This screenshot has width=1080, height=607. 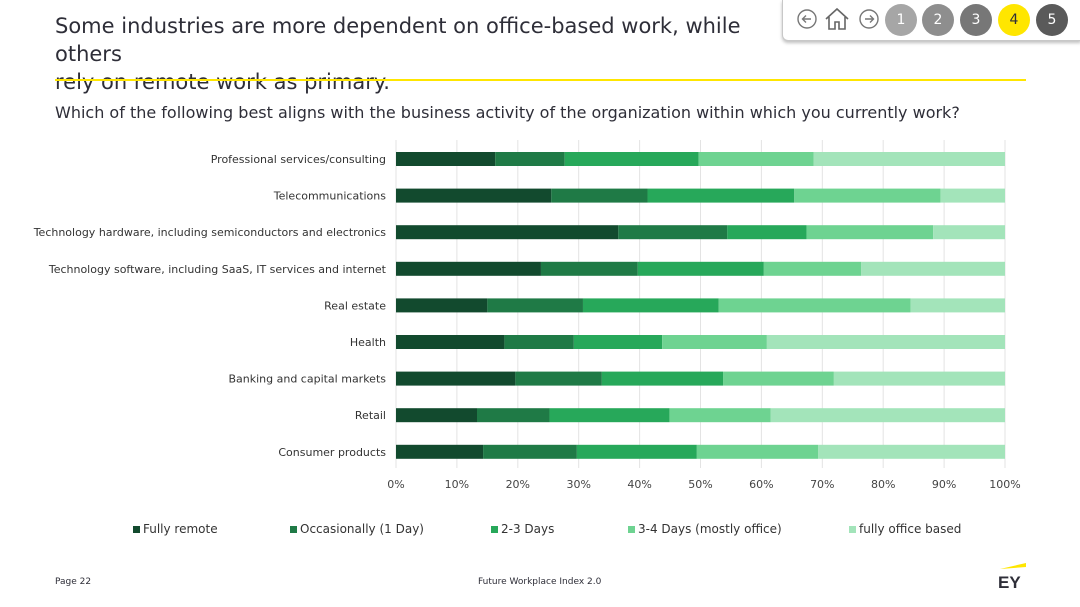 What do you see at coordinates (910, 529) in the screenshot?
I see `legend-label: fully office based` at bounding box center [910, 529].